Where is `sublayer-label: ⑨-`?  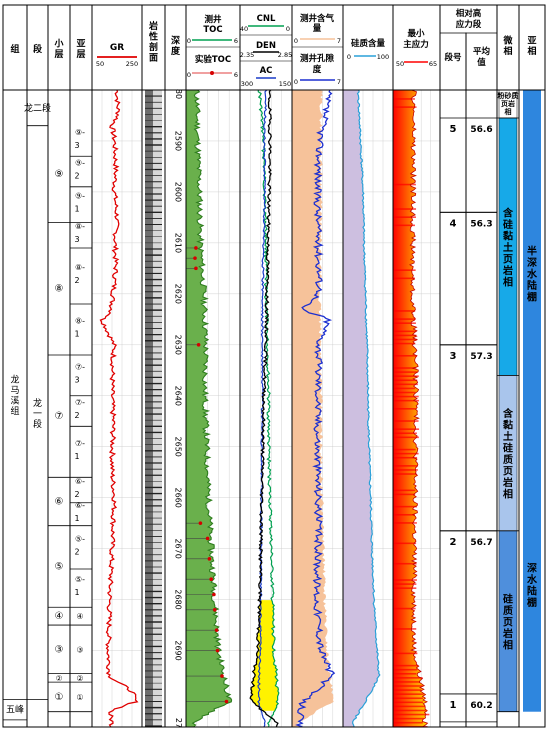
sublayer-label: ⑨- is located at coordinates (80, 163).